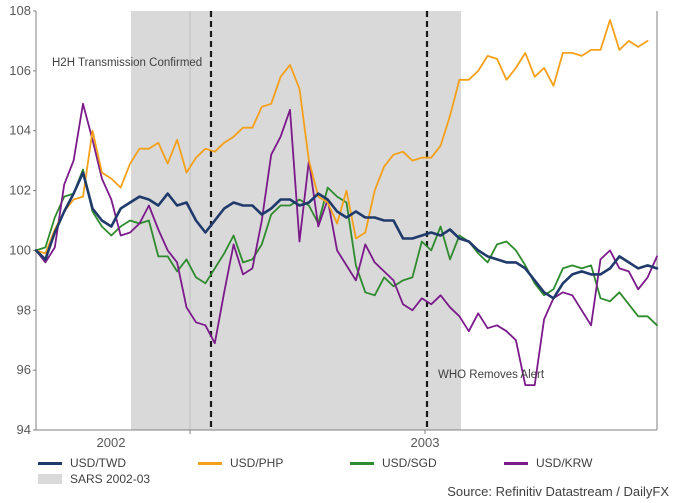 The height and width of the screenshot is (503, 679). What do you see at coordinates (210, 463) in the screenshot?
I see `legend-swatch-usd-php` at bounding box center [210, 463].